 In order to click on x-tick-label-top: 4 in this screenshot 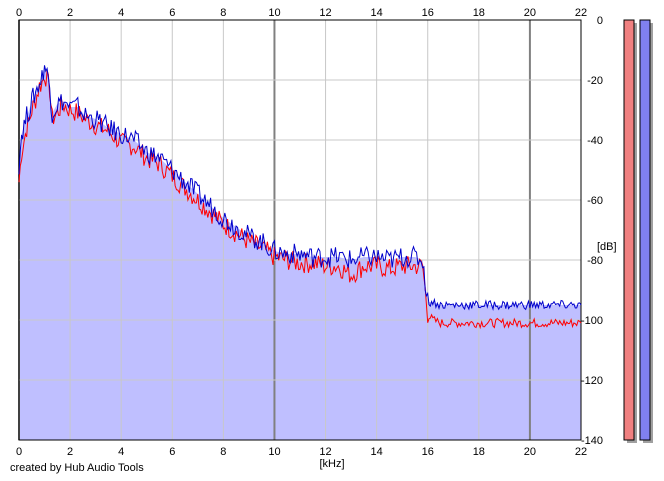, I will do `click(121, 13)`.